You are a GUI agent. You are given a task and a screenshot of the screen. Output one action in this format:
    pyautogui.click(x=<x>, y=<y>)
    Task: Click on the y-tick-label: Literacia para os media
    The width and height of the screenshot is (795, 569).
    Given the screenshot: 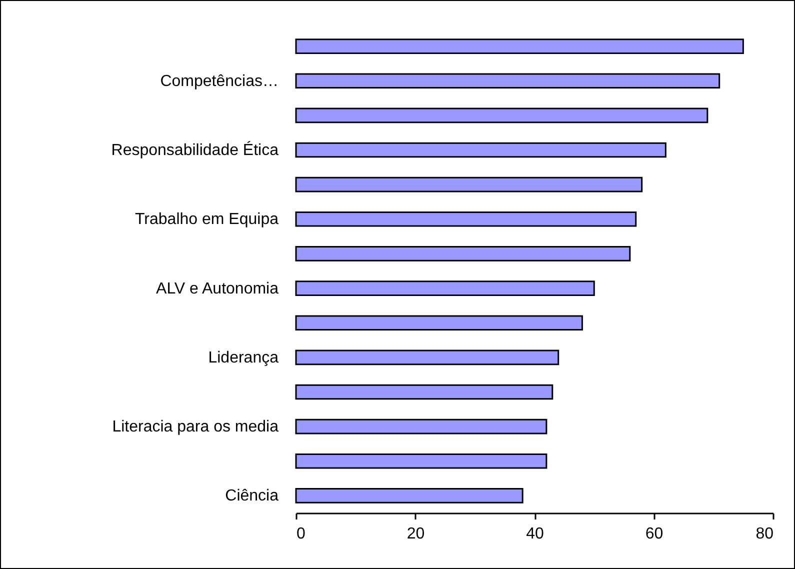 What is the action you would take?
    pyautogui.click(x=195, y=427)
    